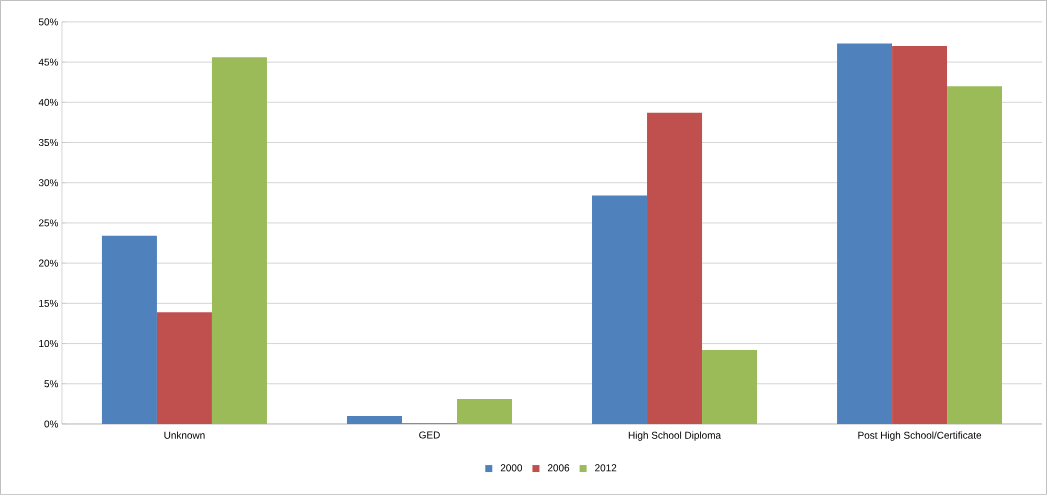 This screenshot has height=495, width=1047. What do you see at coordinates (48, 22) in the screenshot?
I see `y-tick-label: 50%` at bounding box center [48, 22].